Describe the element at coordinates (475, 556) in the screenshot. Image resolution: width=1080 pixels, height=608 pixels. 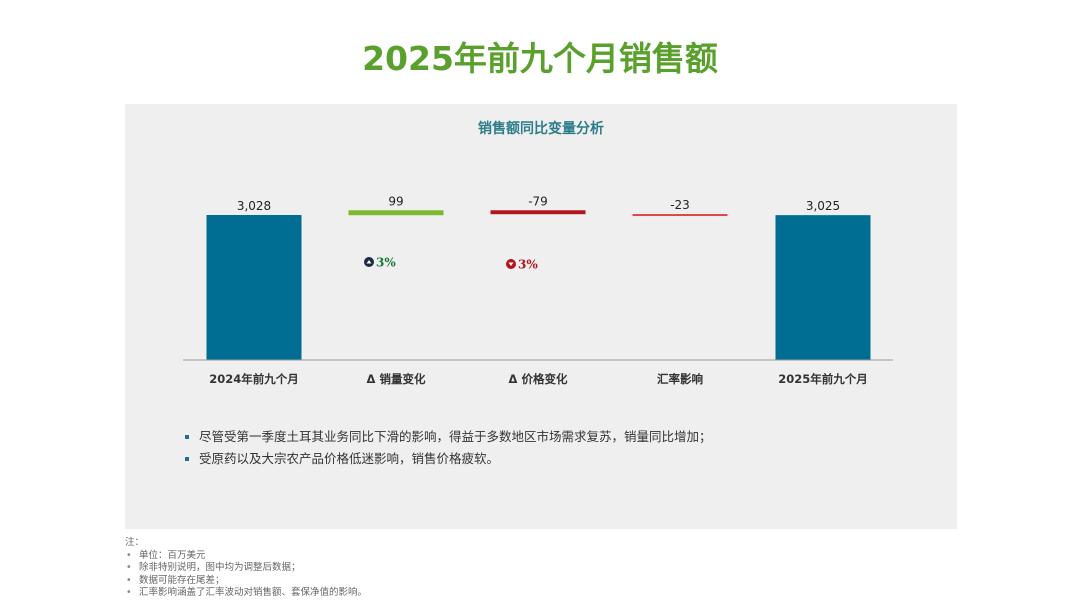
I see `footnote-item: 单位：百万美元` at that location.